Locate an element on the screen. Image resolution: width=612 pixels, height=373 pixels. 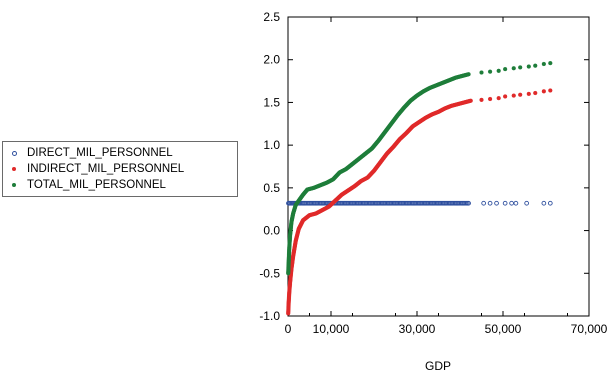
y-tick-label: 2.5 is located at coordinates (271, 17).